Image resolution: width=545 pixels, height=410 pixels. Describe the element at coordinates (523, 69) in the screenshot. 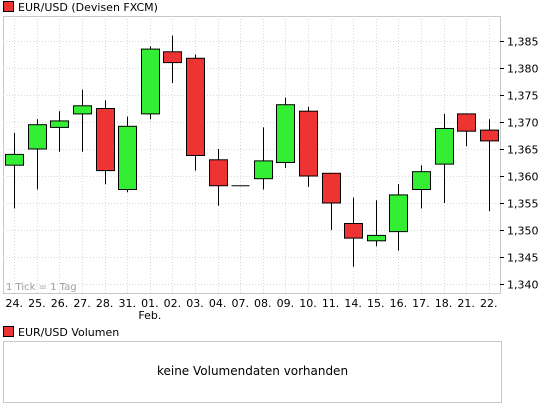

I see `y-tick-label: 1,380` at that location.